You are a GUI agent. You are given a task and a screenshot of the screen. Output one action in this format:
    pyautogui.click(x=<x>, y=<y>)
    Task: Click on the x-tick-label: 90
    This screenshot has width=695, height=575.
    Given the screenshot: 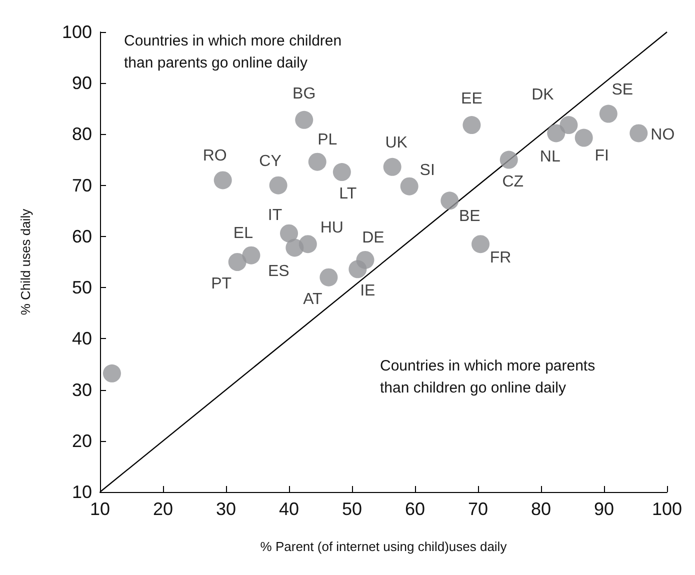 What is the action you would take?
    pyautogui.click(x=604, y=509)
    